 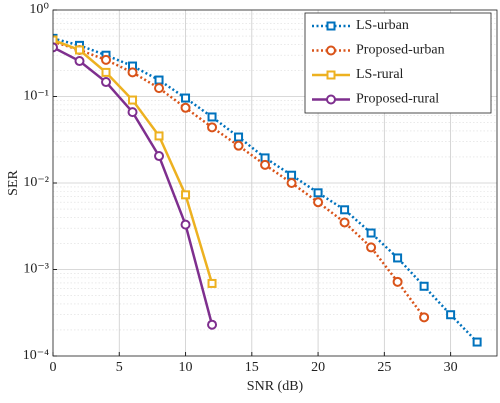 What do you see at coordinates (36, 182) in the screenshot?
I see `y-tick-label: 10⁻²` at bounding box center [36, 182].